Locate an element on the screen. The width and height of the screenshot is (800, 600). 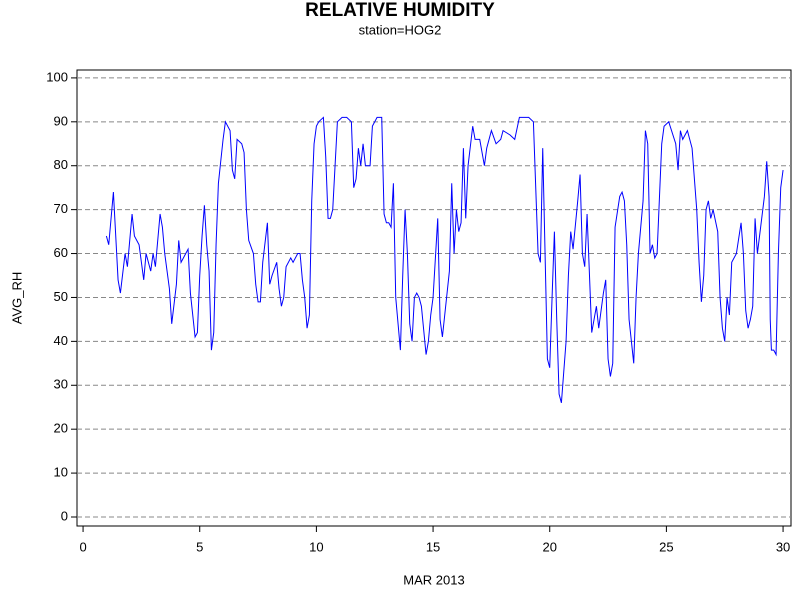
y-tick-label: 80 is located at coordinates (61, 164).